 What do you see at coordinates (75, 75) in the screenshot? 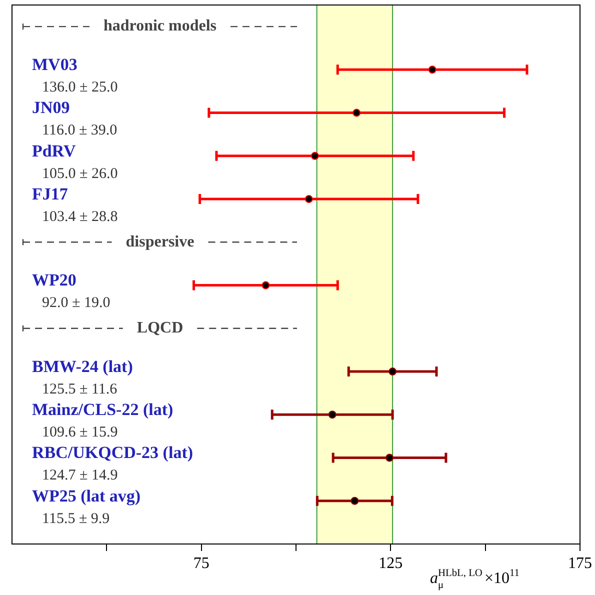
I see `y-tick-label: MV03 136.0 ± 25.0` at bounding box center [75, 75].